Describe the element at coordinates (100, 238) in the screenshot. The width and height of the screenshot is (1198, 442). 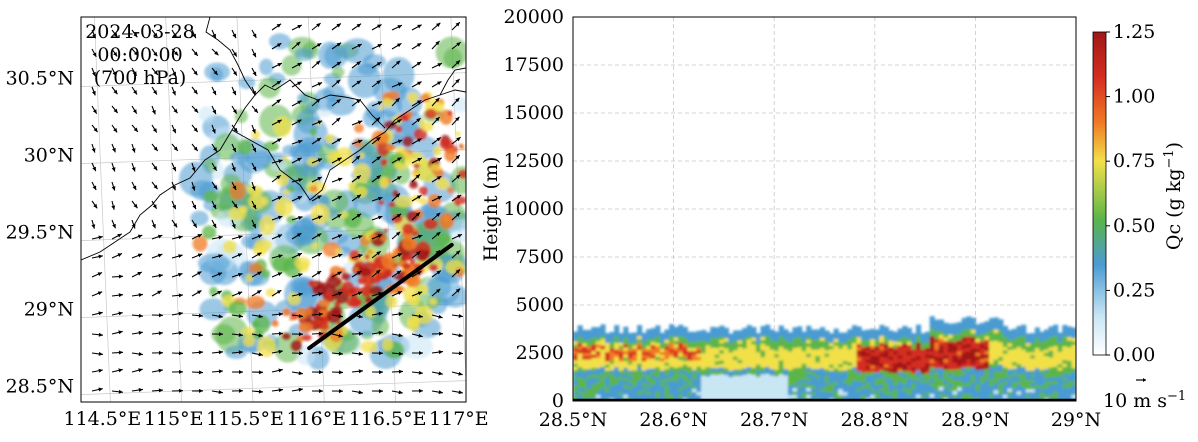
I see `wind-arrowhead` at that location.